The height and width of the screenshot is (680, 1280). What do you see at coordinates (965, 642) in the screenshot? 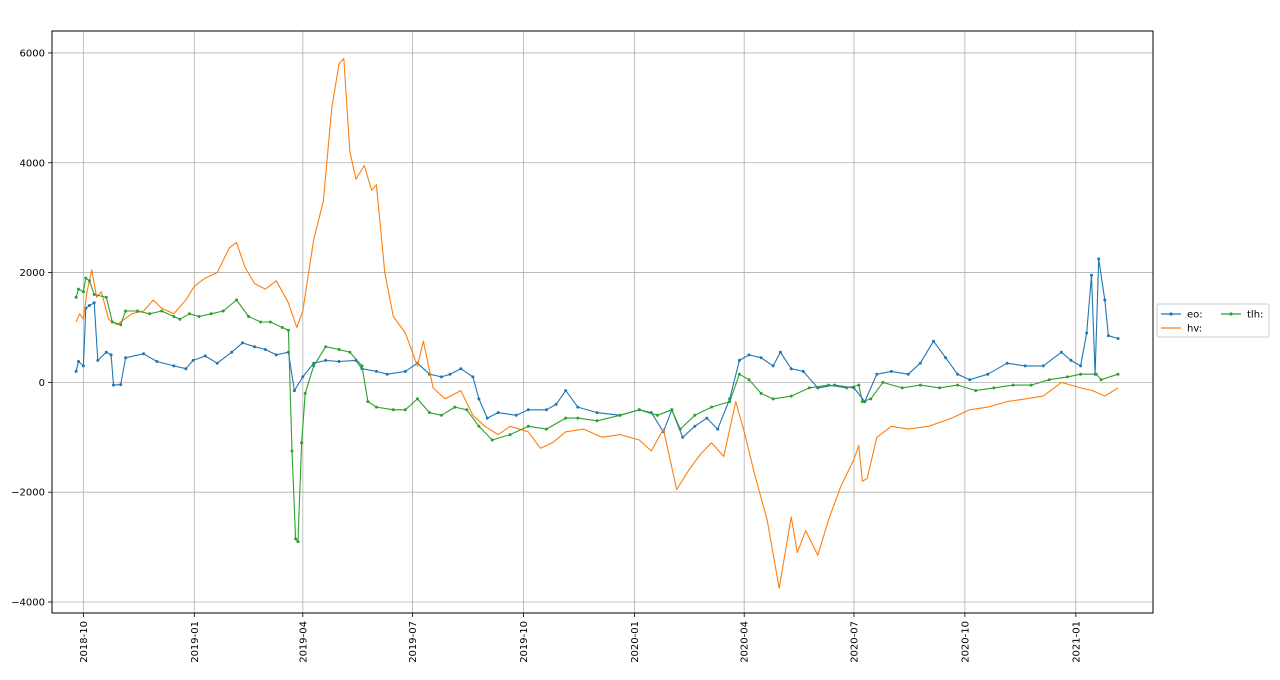
I see `x-tick-label: 2020-10` at bounding box center [965, 642].